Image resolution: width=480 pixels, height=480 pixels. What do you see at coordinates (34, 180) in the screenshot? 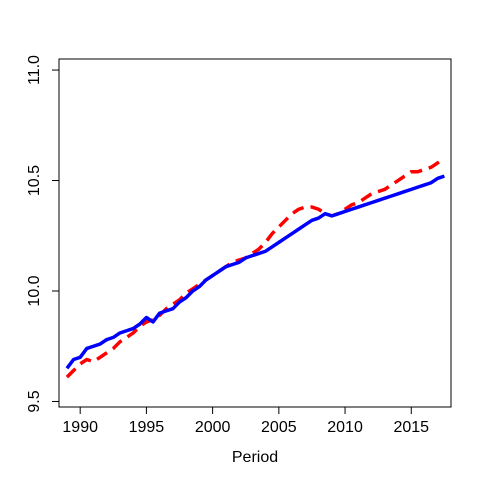
I see `y-tick-label: 10.5` at bounding box center [34, 180].